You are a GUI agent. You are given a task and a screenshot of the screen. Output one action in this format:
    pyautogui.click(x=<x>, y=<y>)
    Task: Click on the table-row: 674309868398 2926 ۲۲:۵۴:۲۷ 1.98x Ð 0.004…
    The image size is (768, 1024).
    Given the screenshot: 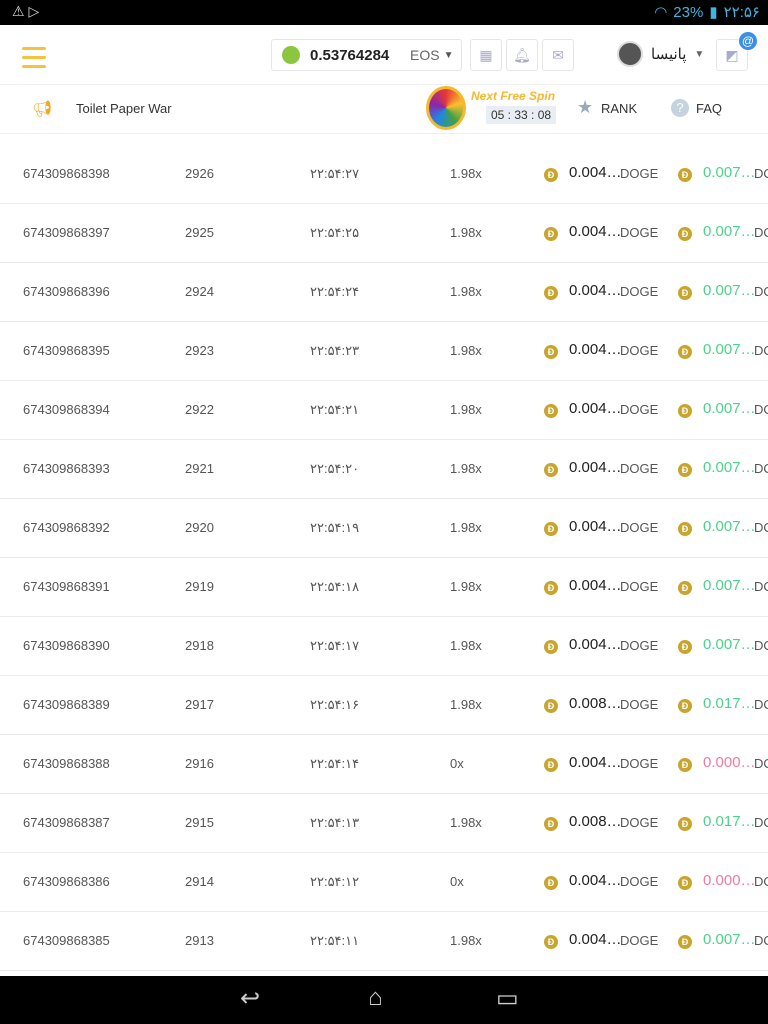 What is the action you would take?
    pyautogui.click(x=384, y=174)
    